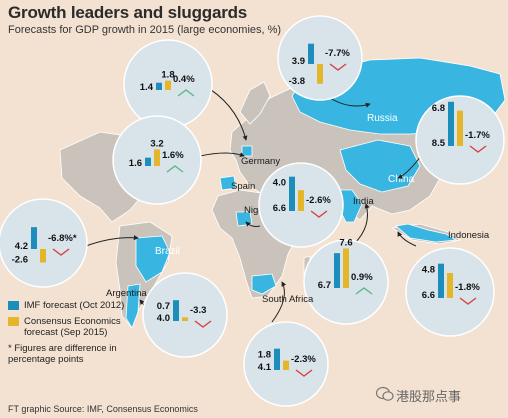 The height and width of the screenshot is (418, 508). I want to click on china-imf-value: 8.5, so click(439, 143).